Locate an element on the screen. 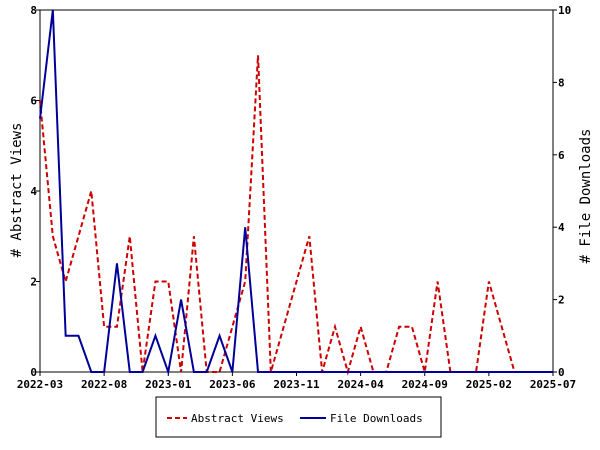  legend-label-abstract-views: Abstract Views is located at coordinates (237, 418).